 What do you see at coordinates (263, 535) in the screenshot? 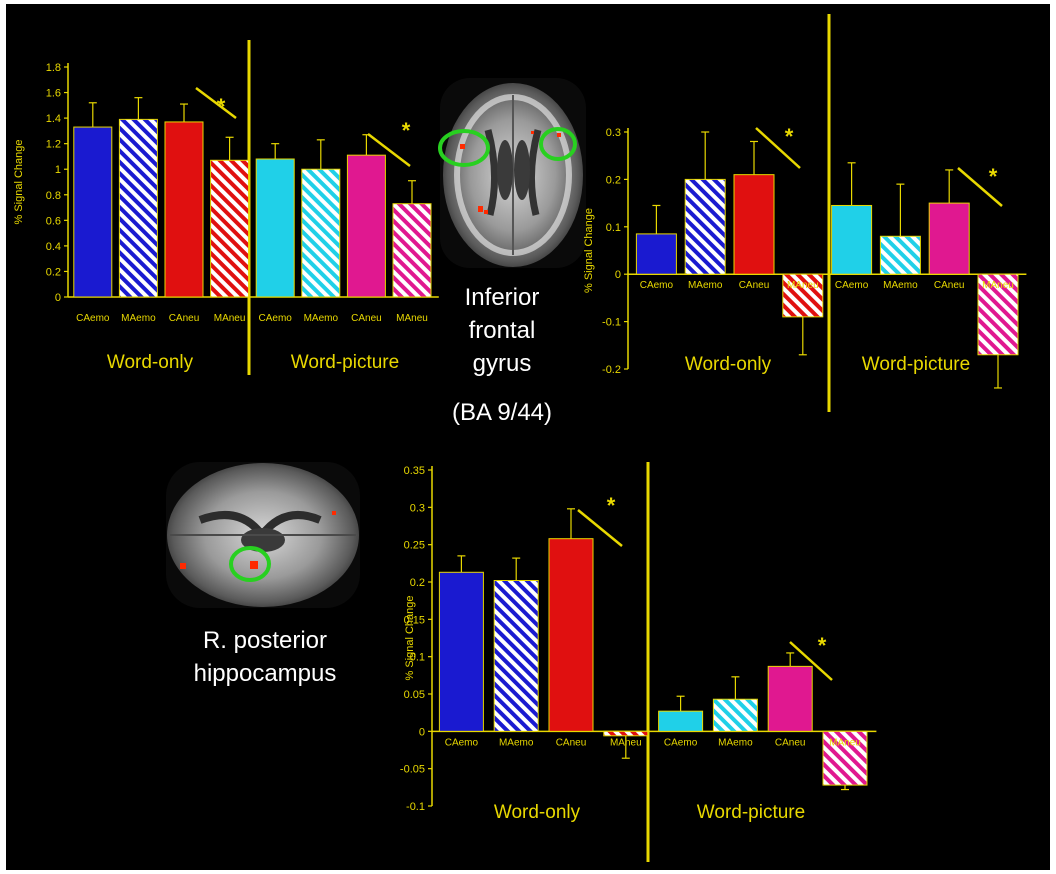
I see `brain-slice-hippocampus-image` at bounding box center [263, 535].